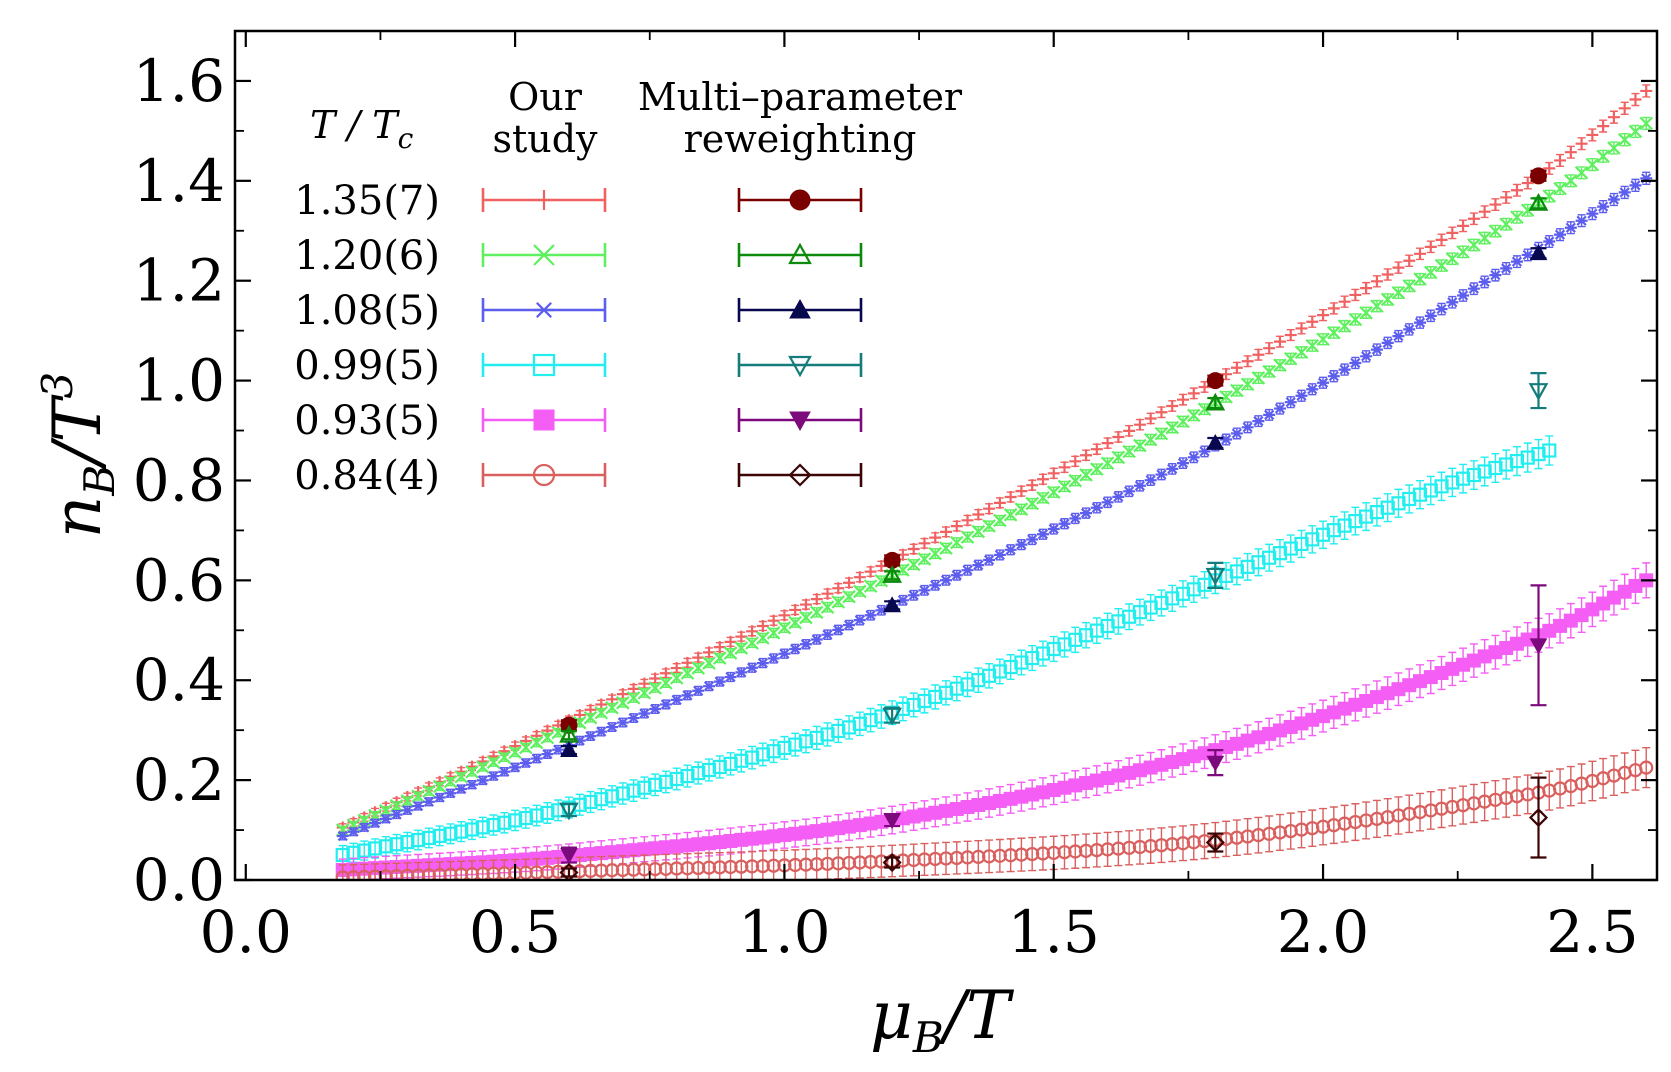 The image size is (1671, 1072). I want to click on reweighting-errorbar, so click(1538, 390).